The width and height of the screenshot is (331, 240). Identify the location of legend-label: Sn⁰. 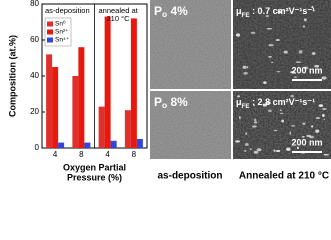
(60, 24).